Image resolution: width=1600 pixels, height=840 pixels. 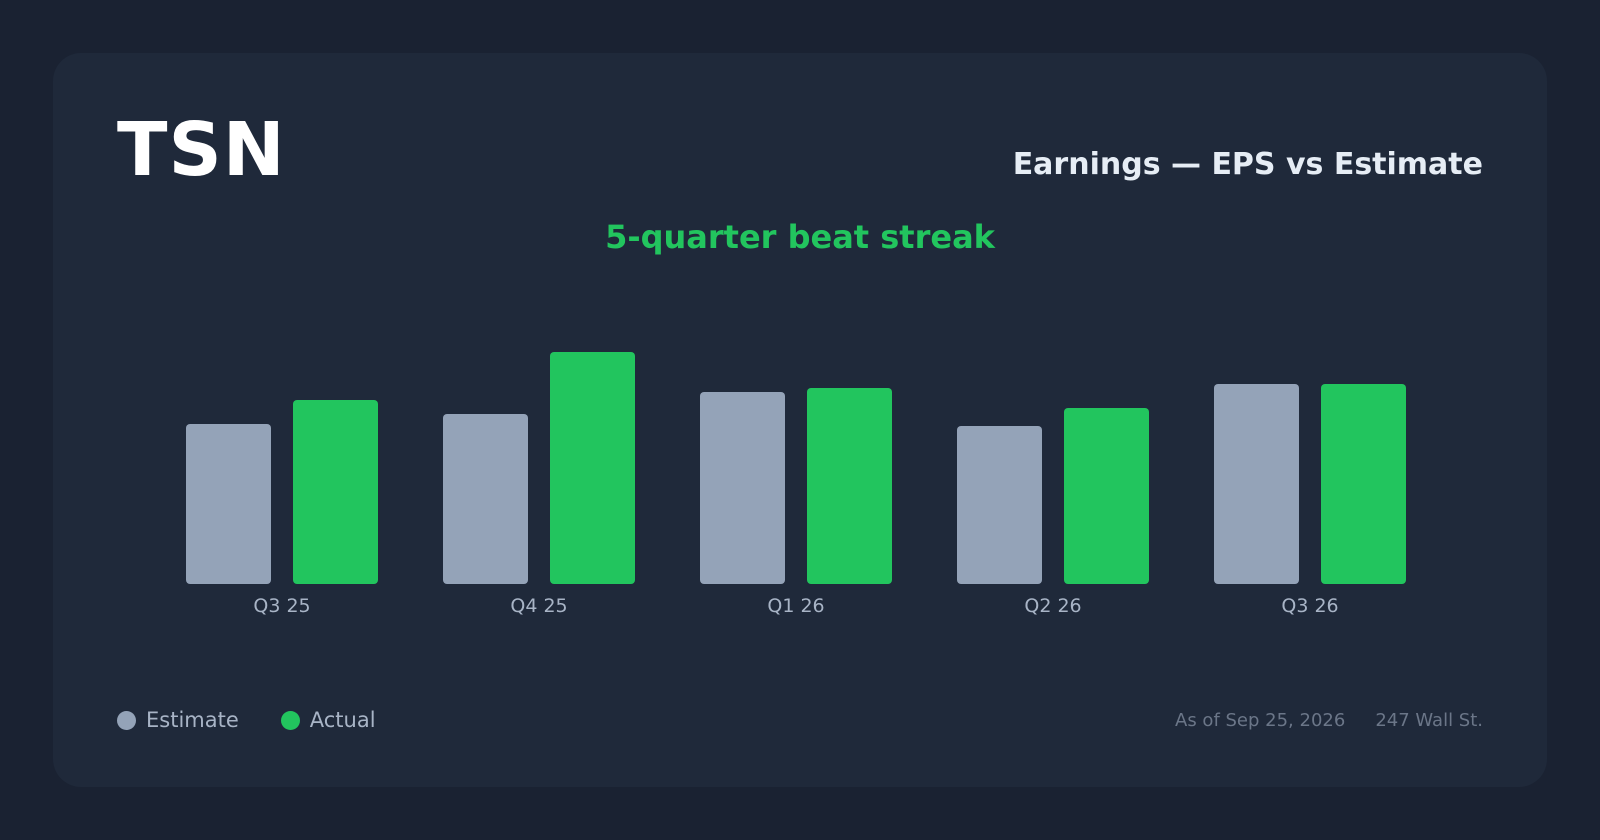 I want to click on chart-title: Earnings — EPS vs Estimate, so click(x=1247, y=164).